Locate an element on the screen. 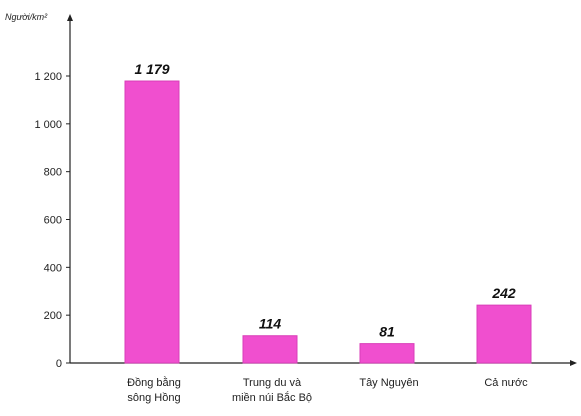 The width and height of the screenshot is (581, 416). category-label: Đồng bằng is located at coordinates (154, 382).